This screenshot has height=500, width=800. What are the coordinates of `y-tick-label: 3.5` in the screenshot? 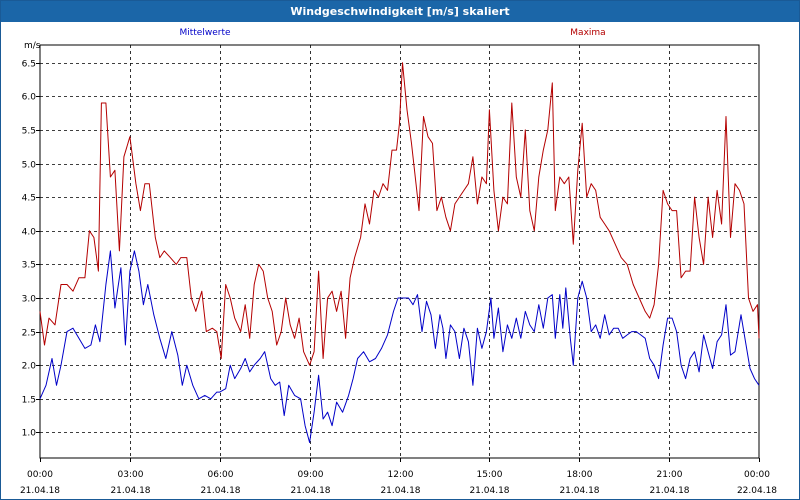 It's located at (29, 266).